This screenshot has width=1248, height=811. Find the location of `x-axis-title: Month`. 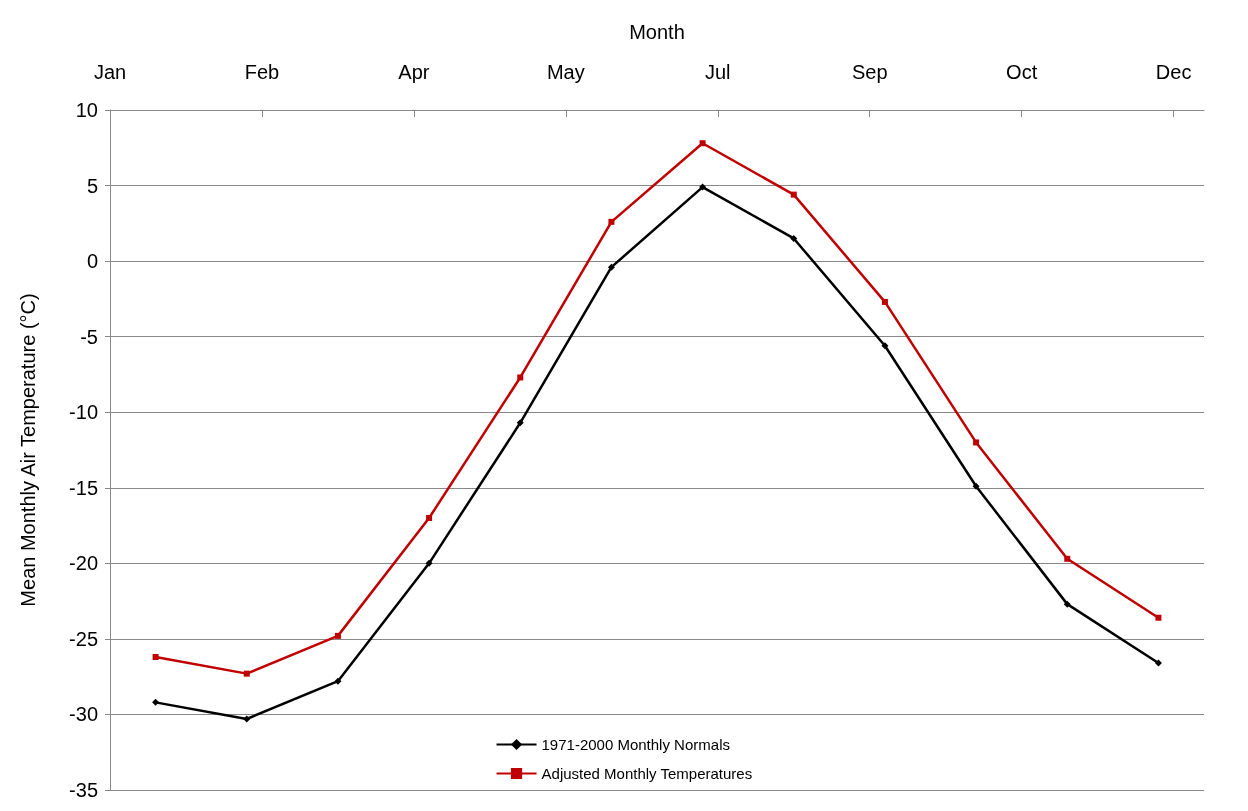

x-axis-title: Month is located at coordinates (657, 32).